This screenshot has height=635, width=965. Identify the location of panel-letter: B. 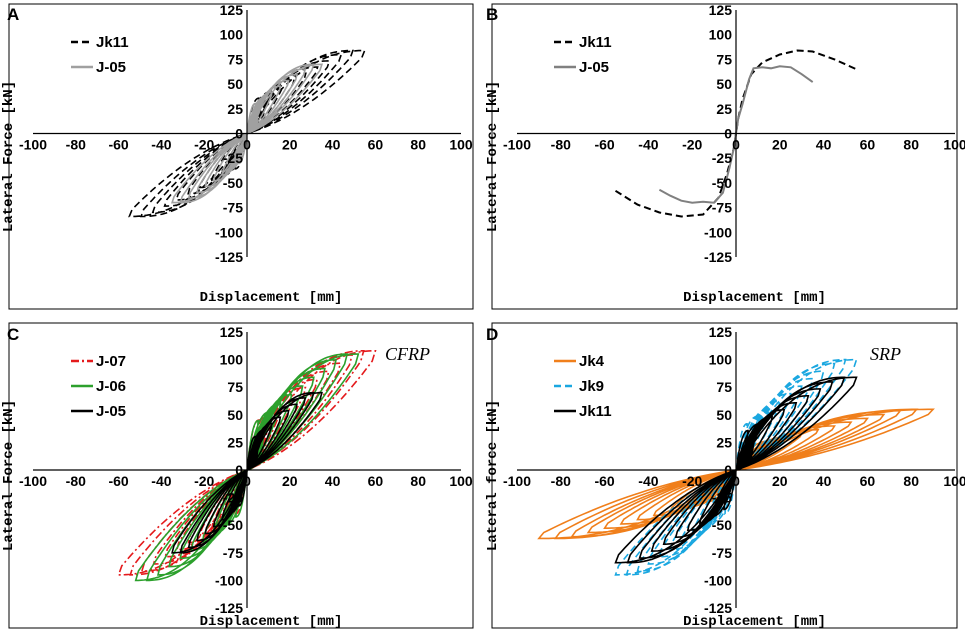
(492, 14).